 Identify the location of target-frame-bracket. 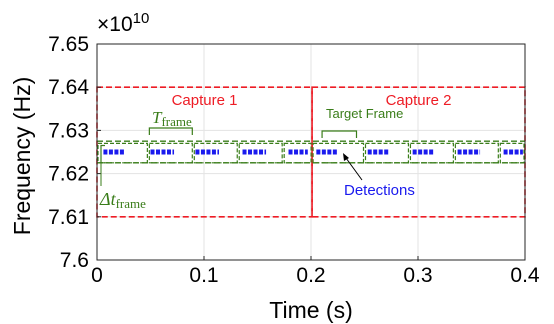
(339, 134).